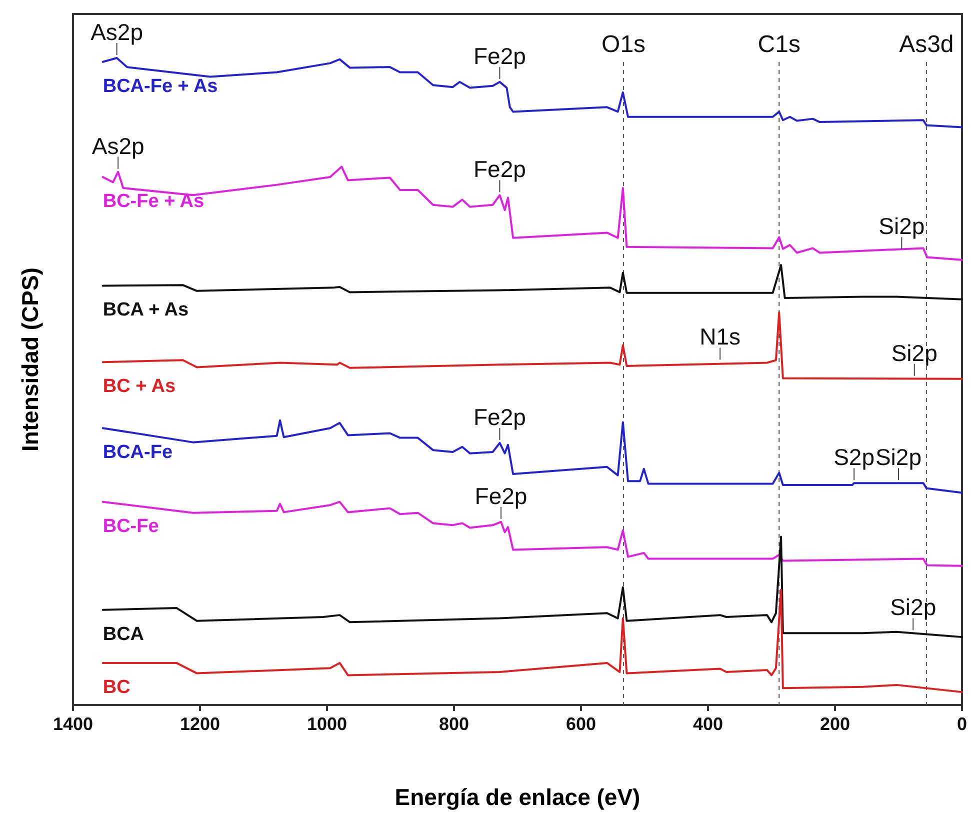 This screenshot has height=821, width=971. What do you see at coordinates (200, 724) in the screenshot?
I see `x-tick-label: 1200` at bounding box center [200, 724].